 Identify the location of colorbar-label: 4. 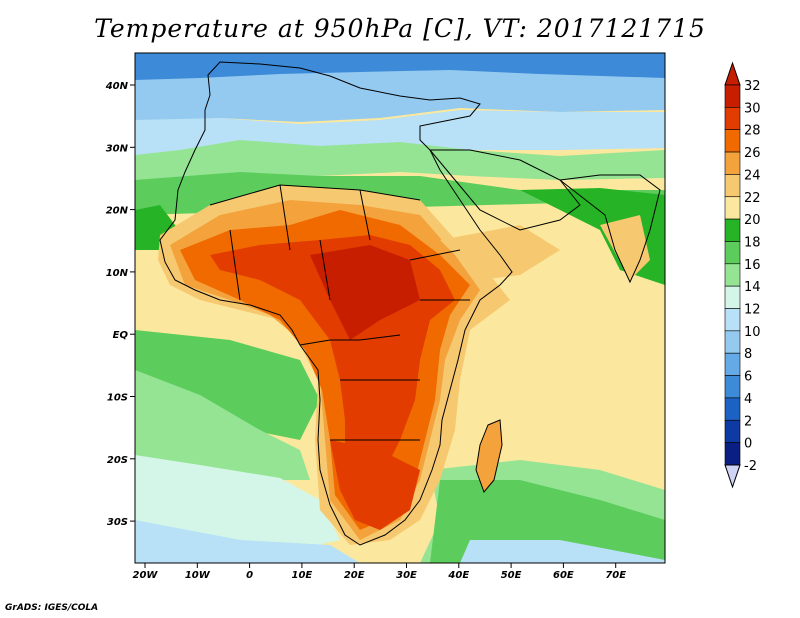
(748, 399).